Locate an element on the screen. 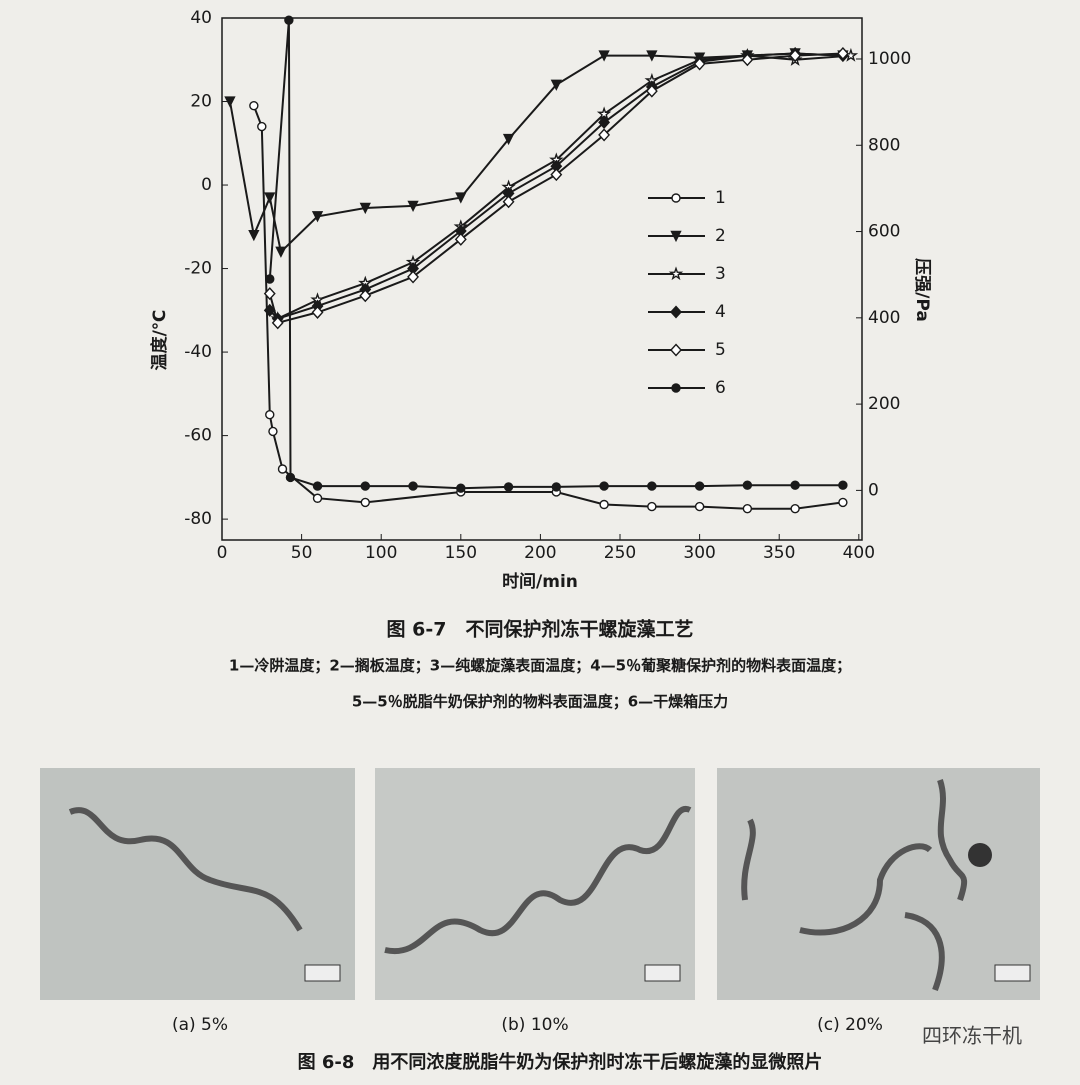 The height and width of the screenshot is (1085, 1080). y-tick-label: 0 is located at coordinates (206, 185).